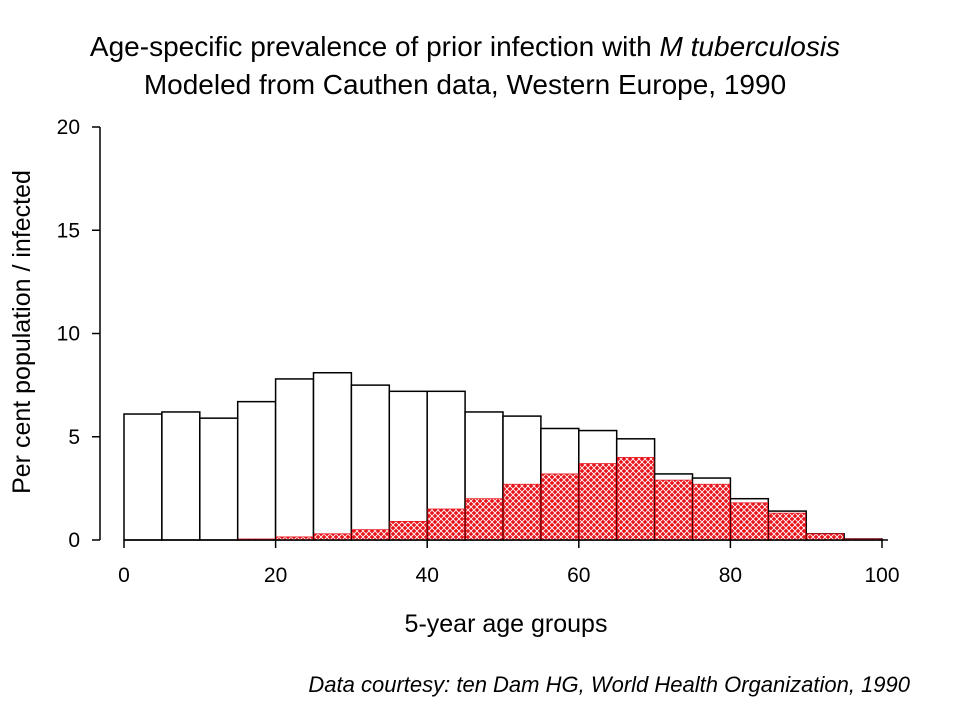  Describe the element at coordinates (275, 575) in the screenshot. I see `x-tick-label: 20` at that location.